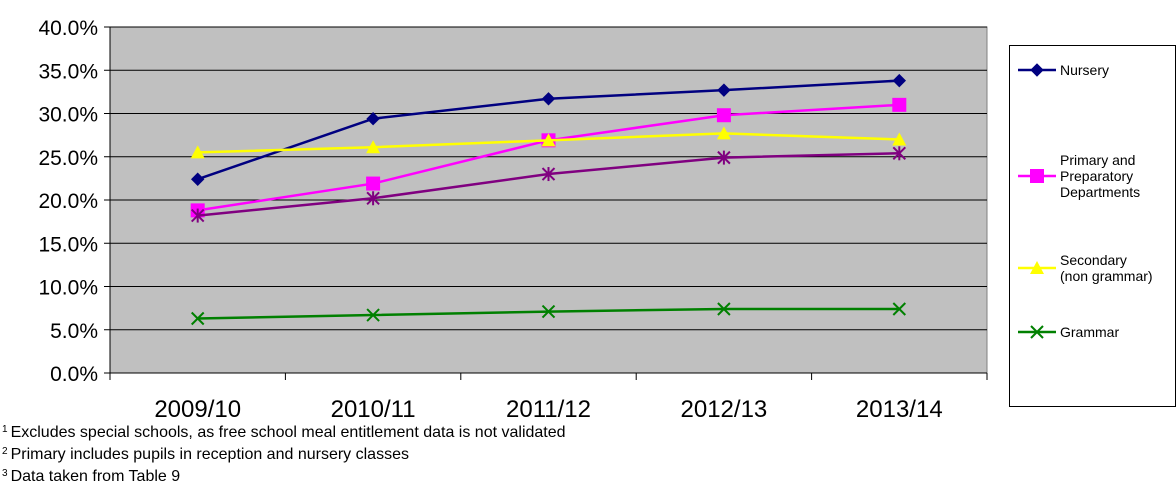 The height and width of the screenshot is (486, 1176). What do you see at coordinates (68, 28) in the screenshot?
I see `y-tick-label: 40.0%` at bounding box center [68, 28].